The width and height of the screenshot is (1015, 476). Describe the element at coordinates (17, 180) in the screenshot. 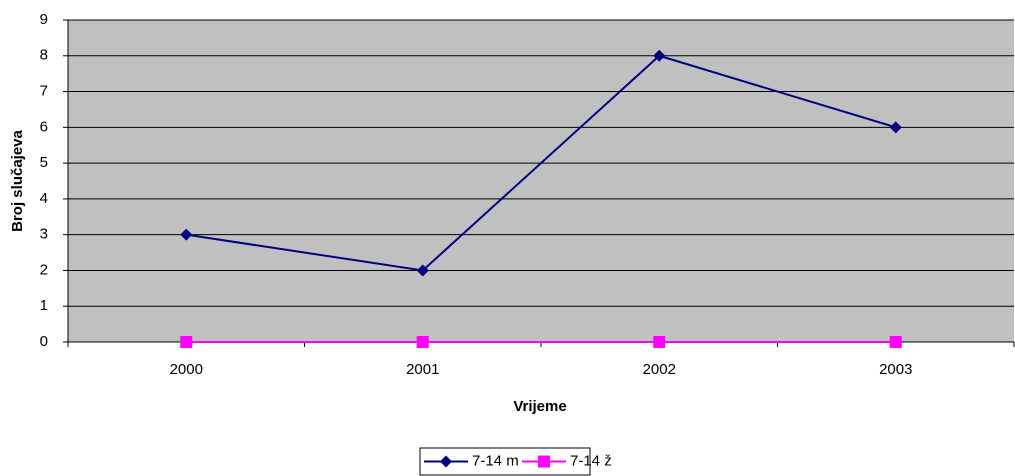

I see `y-axis-label: Broj slučajeva` at that location.